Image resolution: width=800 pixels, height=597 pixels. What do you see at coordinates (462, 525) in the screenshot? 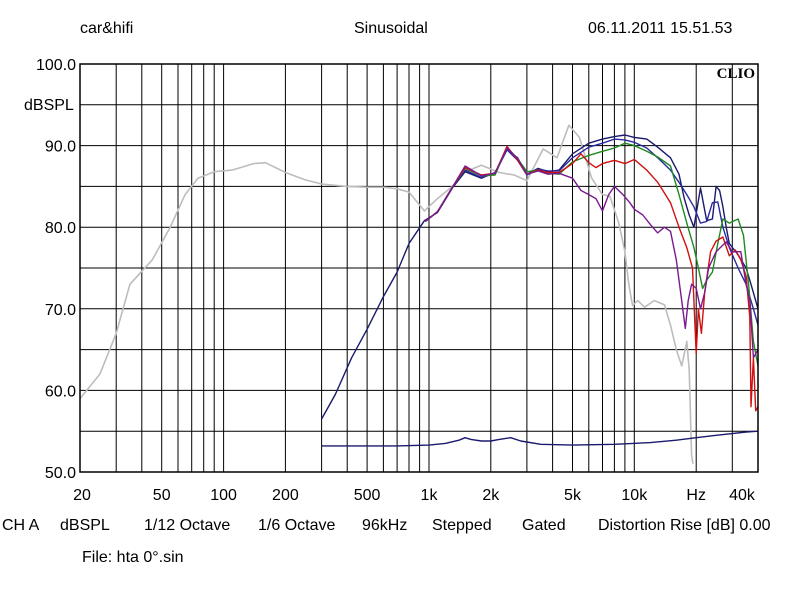
I see `footer-sweep-mode: Stepped` at bounding box center [462, 525].